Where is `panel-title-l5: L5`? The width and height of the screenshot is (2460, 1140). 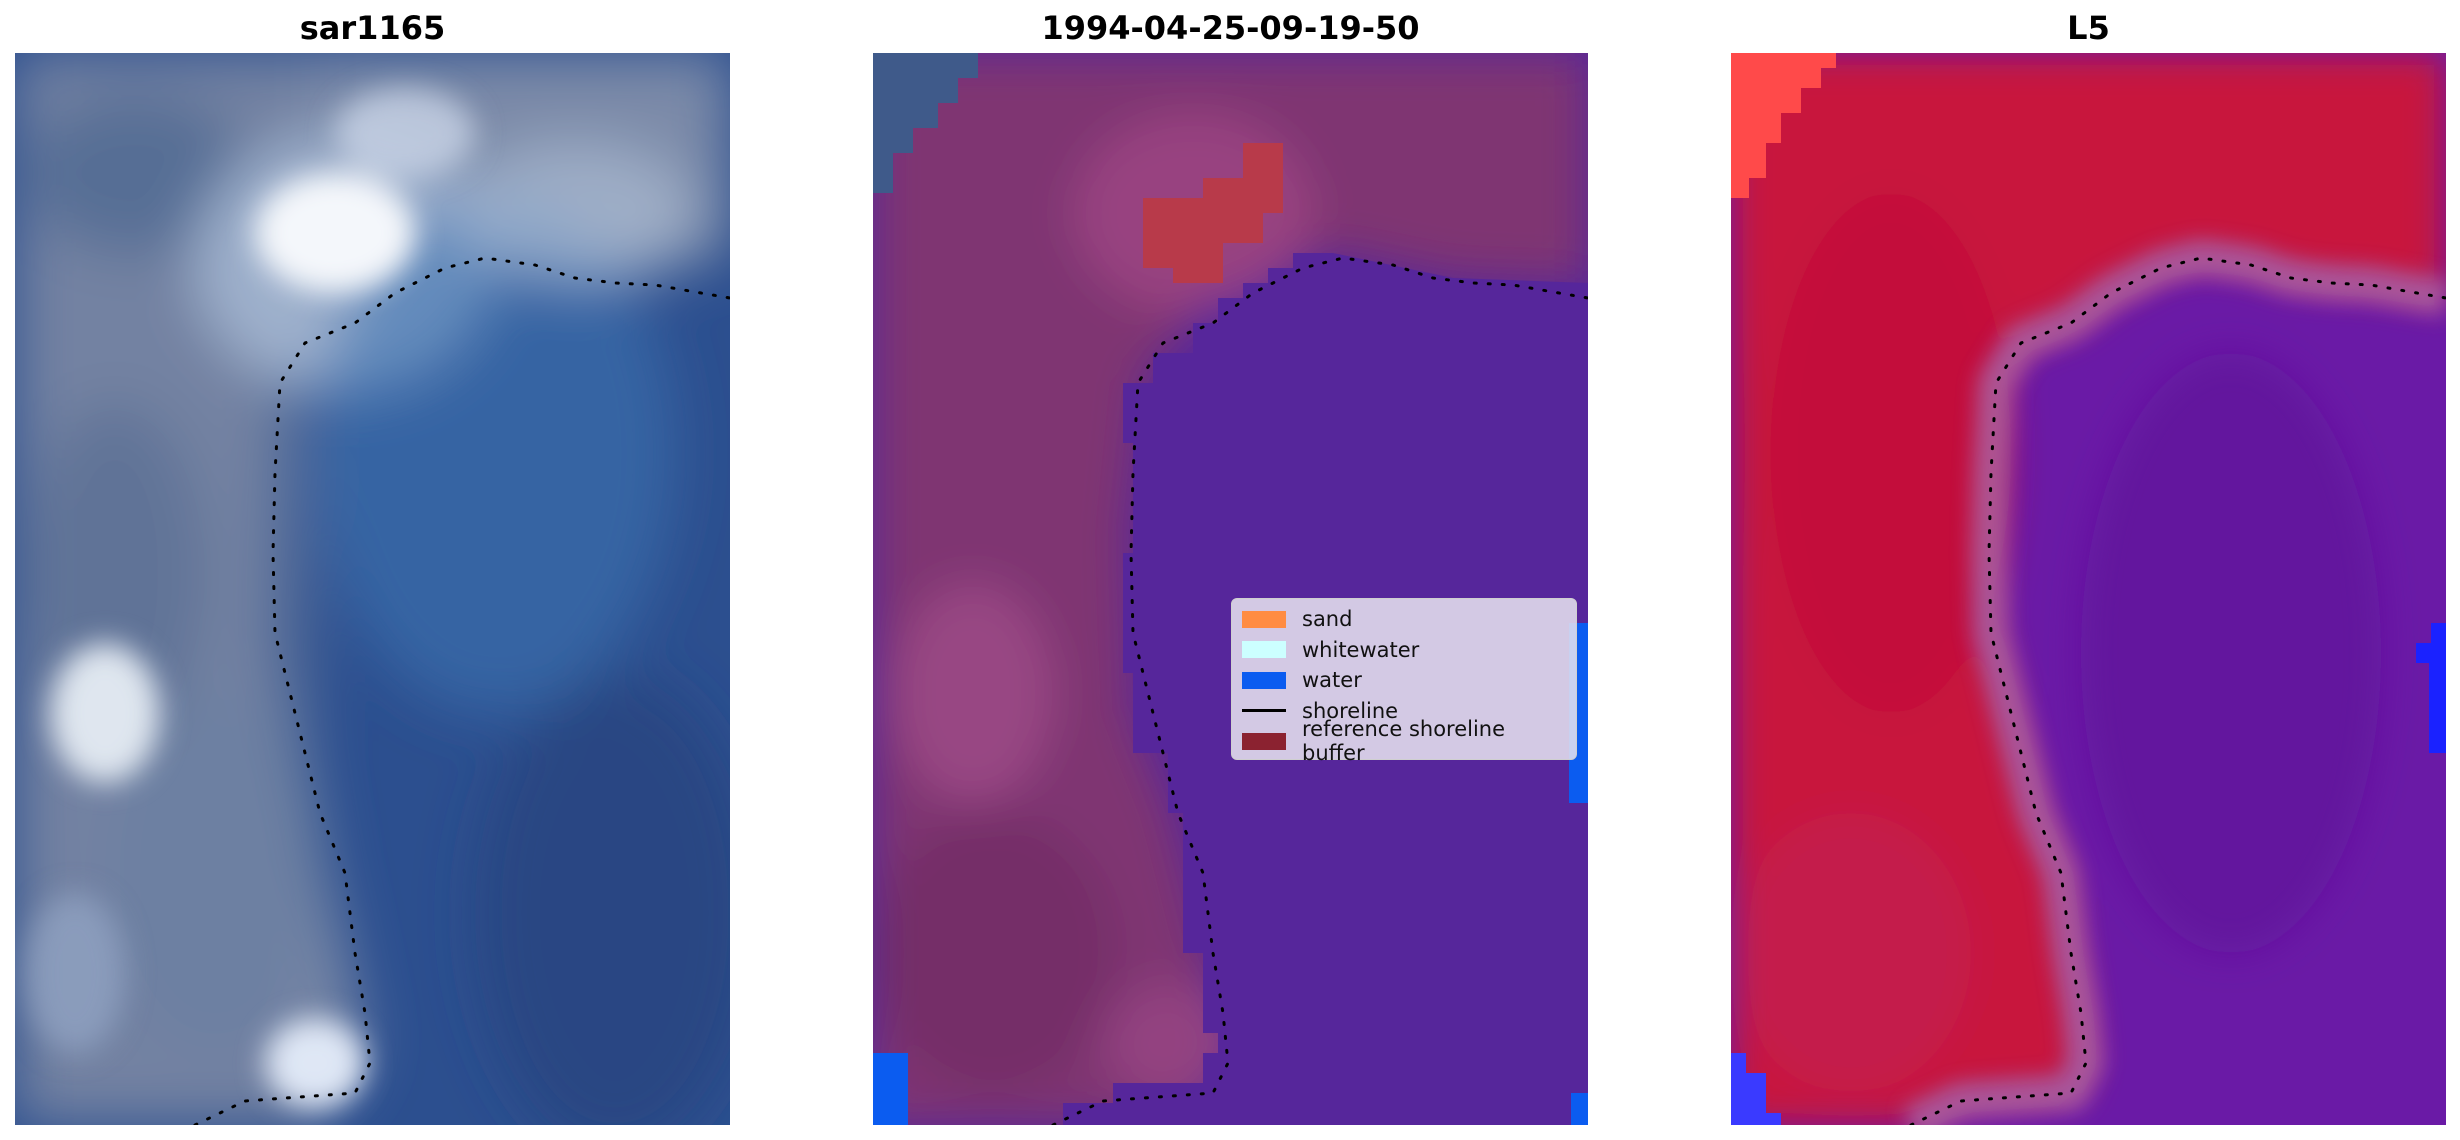 panel-title-l5: L5 is located at coordinates (2088, 28).